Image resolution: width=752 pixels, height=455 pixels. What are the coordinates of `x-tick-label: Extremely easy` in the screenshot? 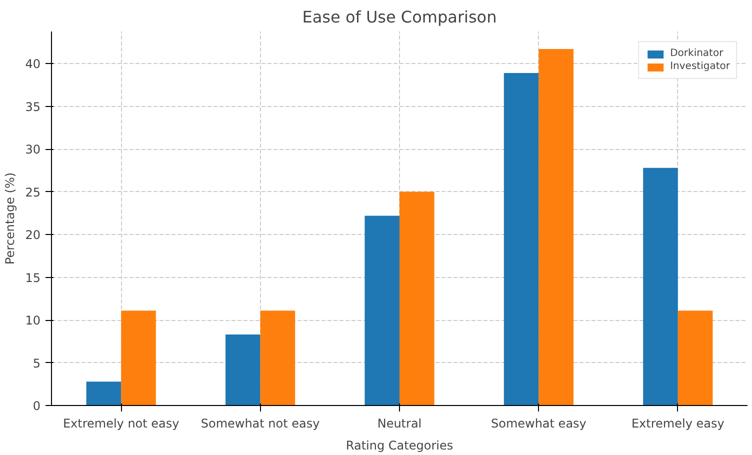 It's located at (677, 423).